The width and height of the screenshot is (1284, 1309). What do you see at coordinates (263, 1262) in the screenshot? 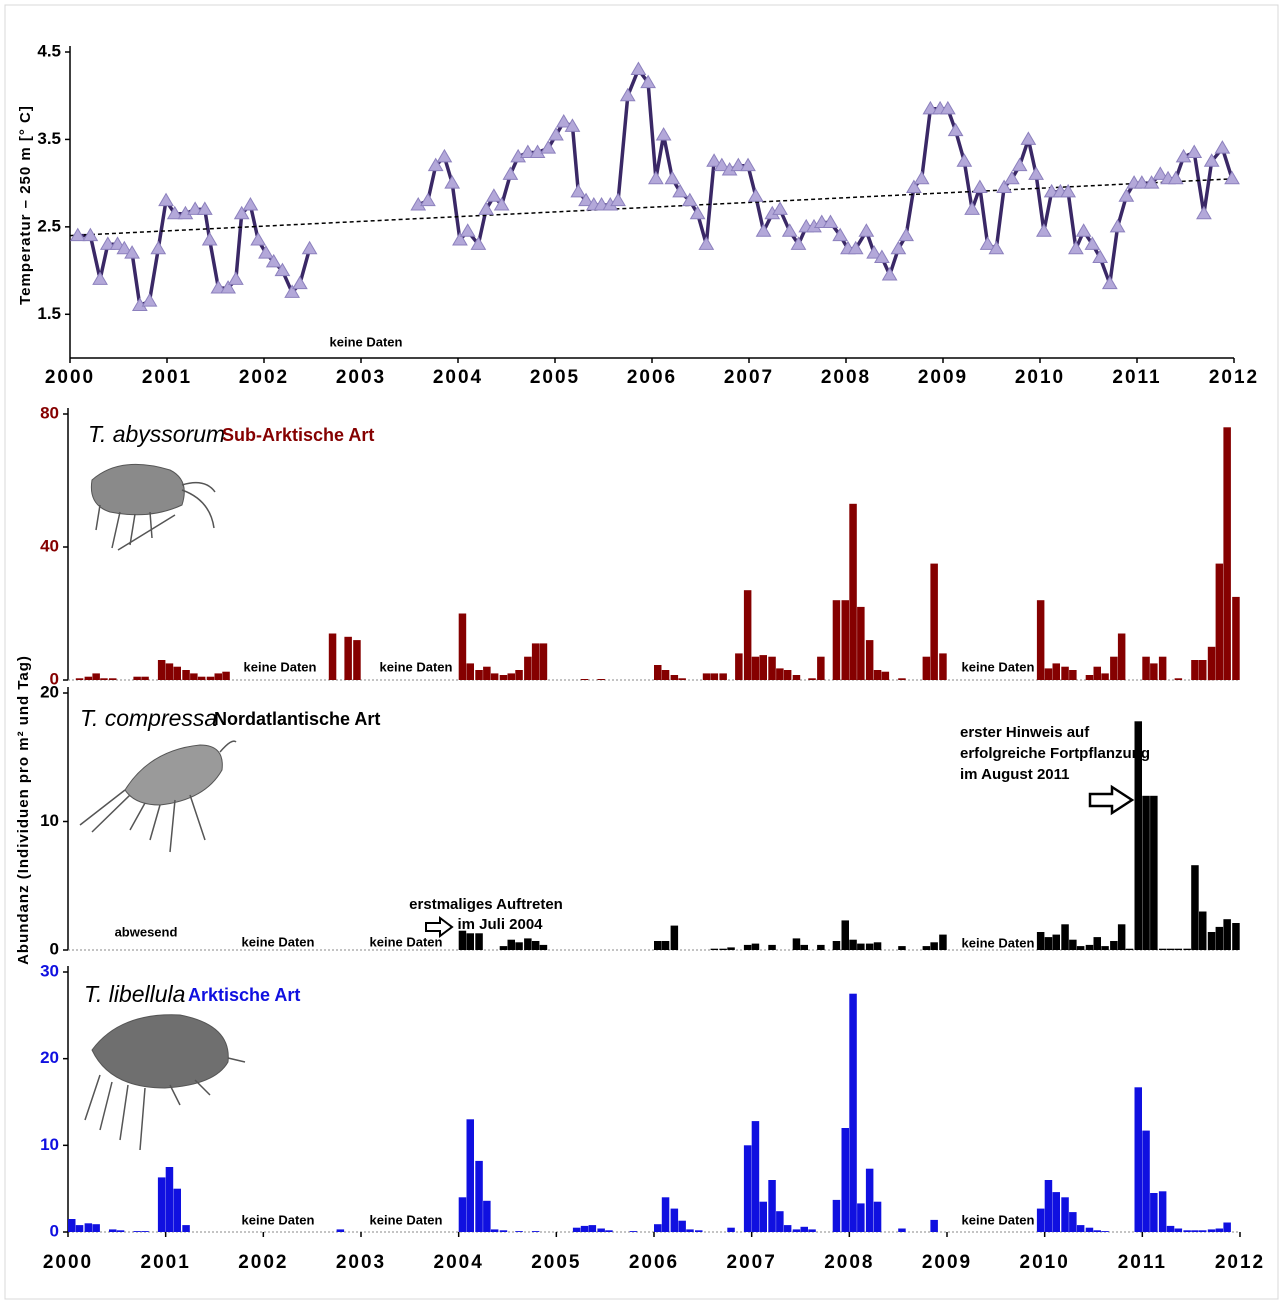
I see `x-tick-label: 2002` at bounding box center [263, 1262].